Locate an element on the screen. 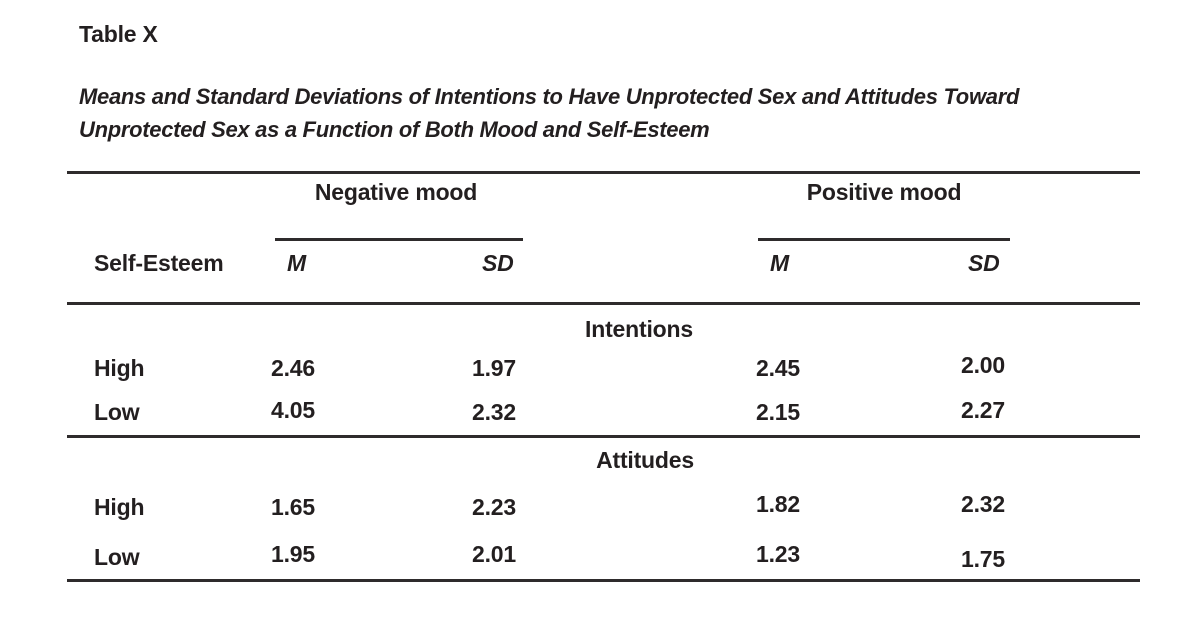 This screenshot has height=620, width=1200. col-header-m-negative: M is located at coordinates (296, 263).